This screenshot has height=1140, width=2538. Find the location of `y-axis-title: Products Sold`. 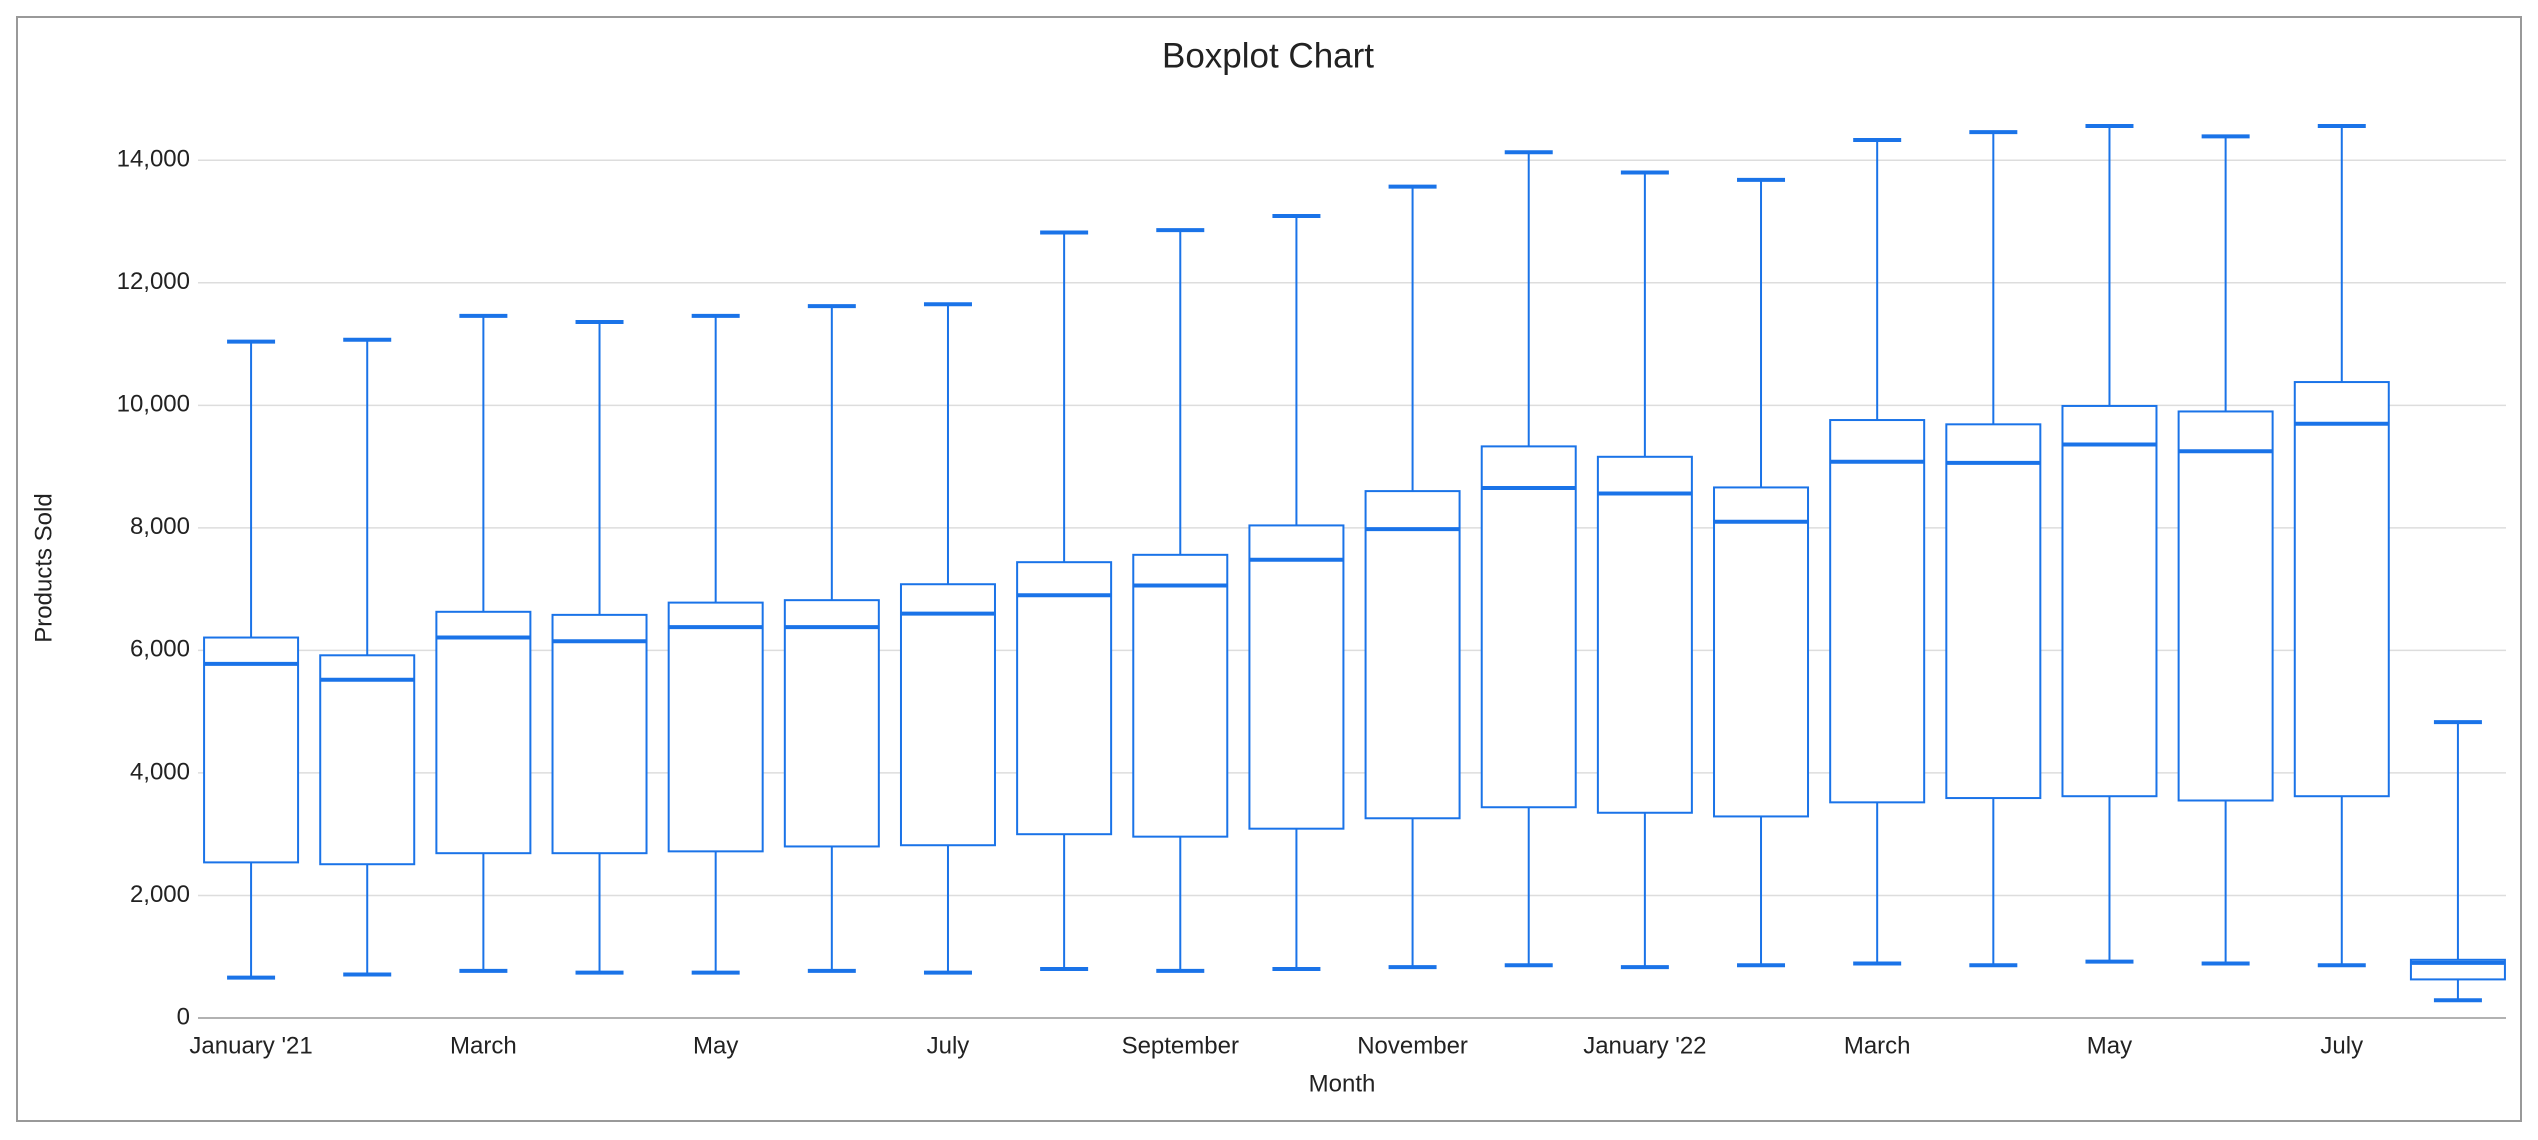

y-axis-title: Products Sold is located at coordinates (43, 567).